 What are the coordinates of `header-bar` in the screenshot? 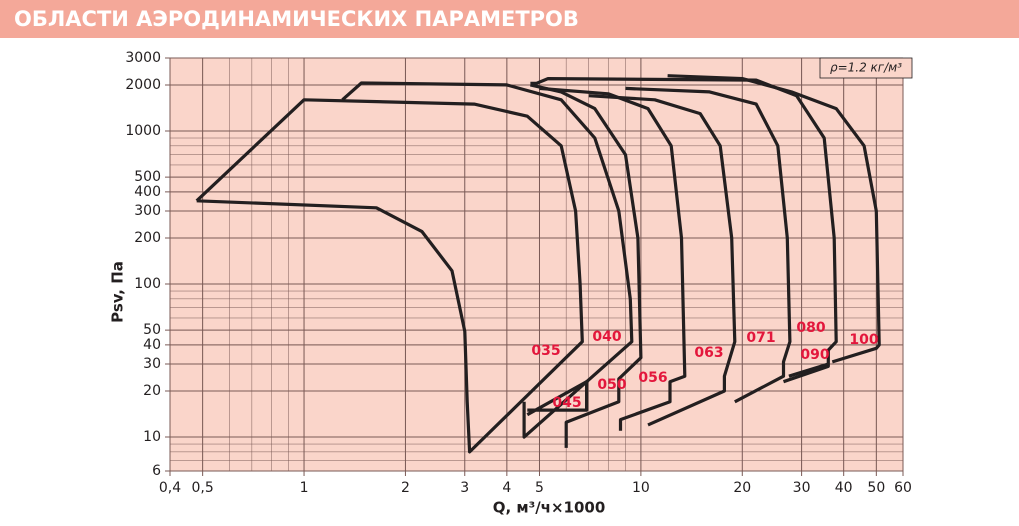 It's located at (509, 19).